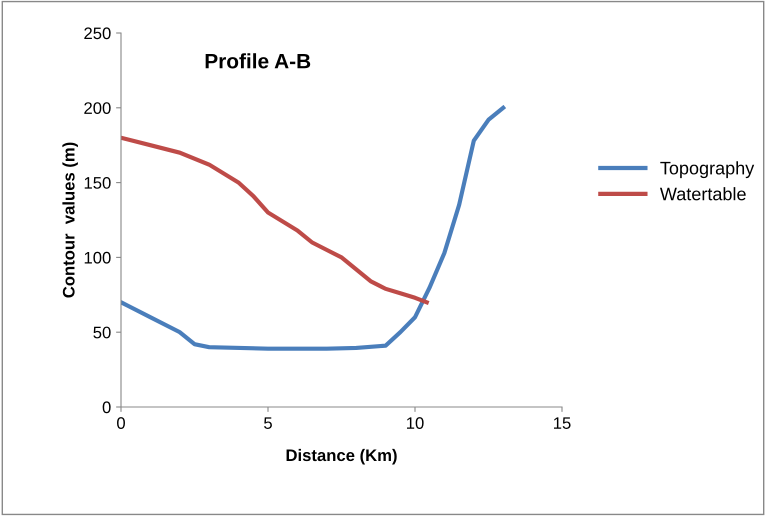  I want to click on line-series, so click(275, 220).